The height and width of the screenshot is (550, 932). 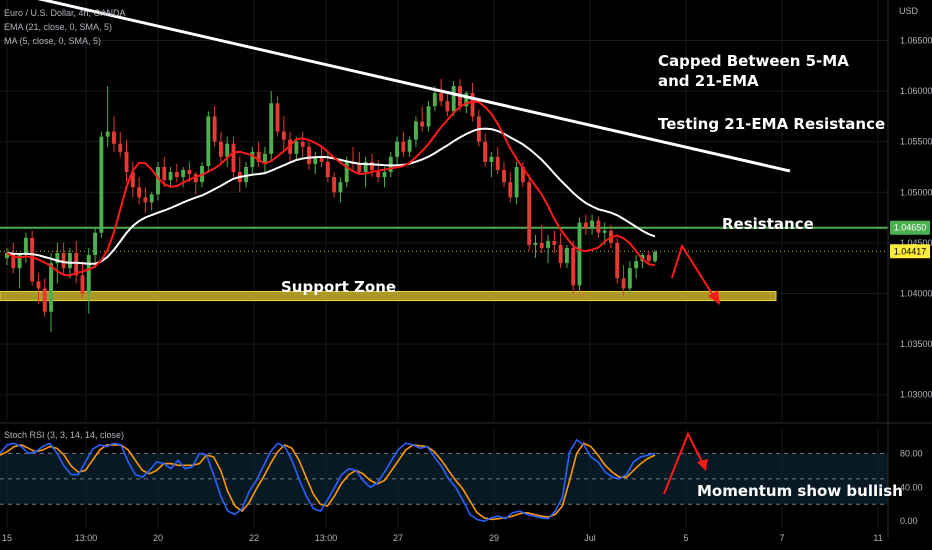 What do you see at coordinates (800, 491) in the screenshot?
I see `momentum-annotation: Momentum show bullish` at bounding box center [800, 491].